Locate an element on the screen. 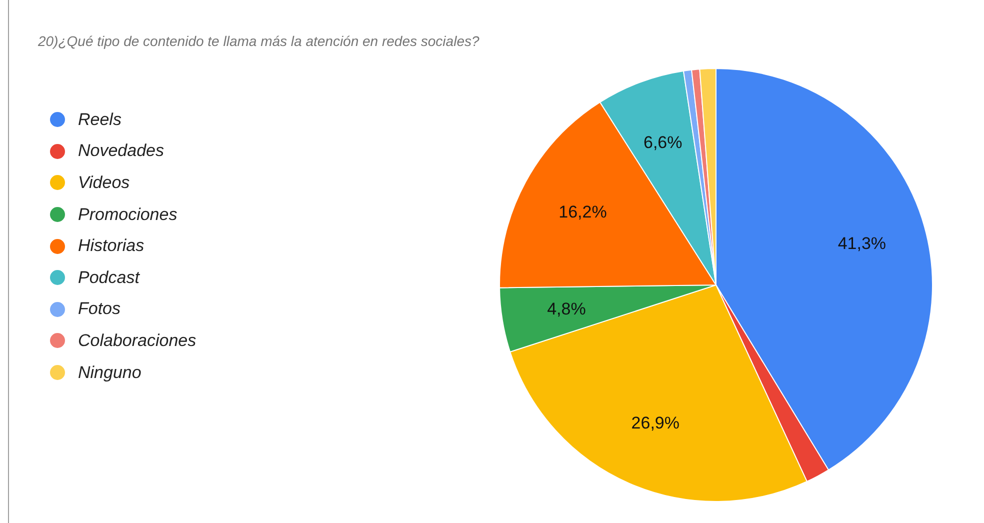  legend-label: Novedades is located at coordinates (121, 151).